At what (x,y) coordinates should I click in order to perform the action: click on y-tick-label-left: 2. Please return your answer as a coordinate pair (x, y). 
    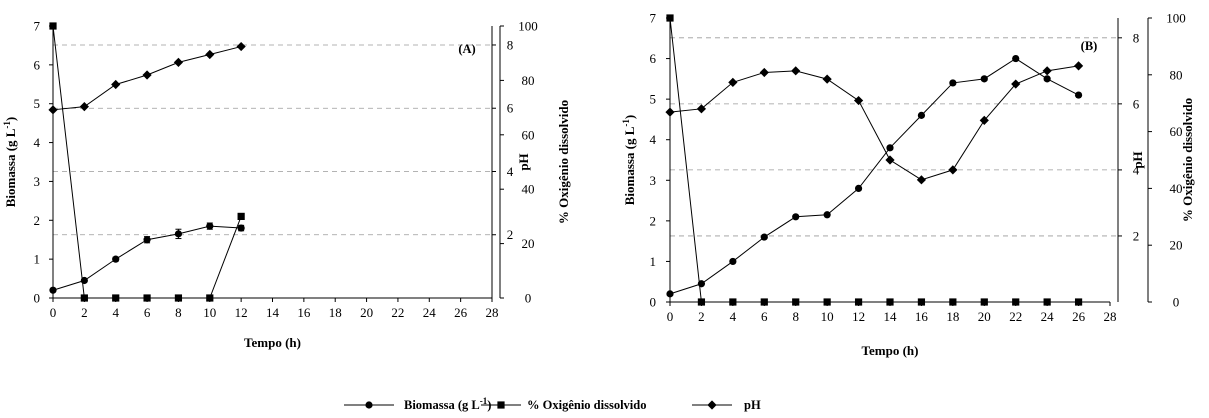
    Looking at the image, I should click on (37, 220).